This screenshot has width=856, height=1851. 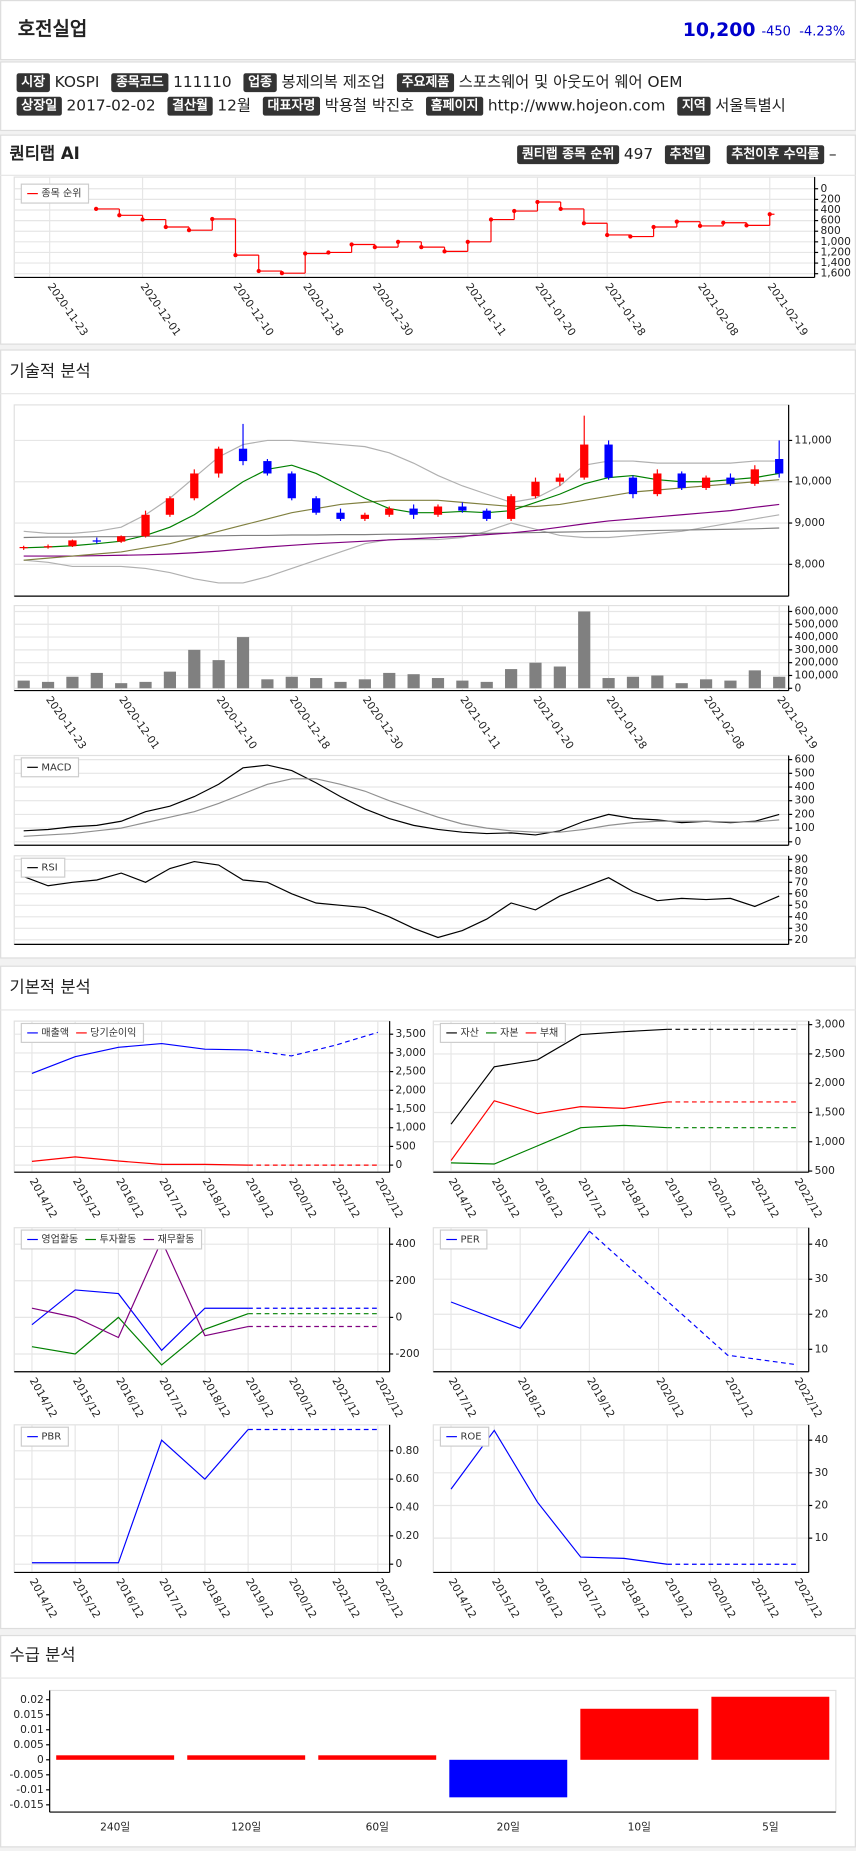 I want to click on y-tick-label: 80, so click(x=802, y=870).